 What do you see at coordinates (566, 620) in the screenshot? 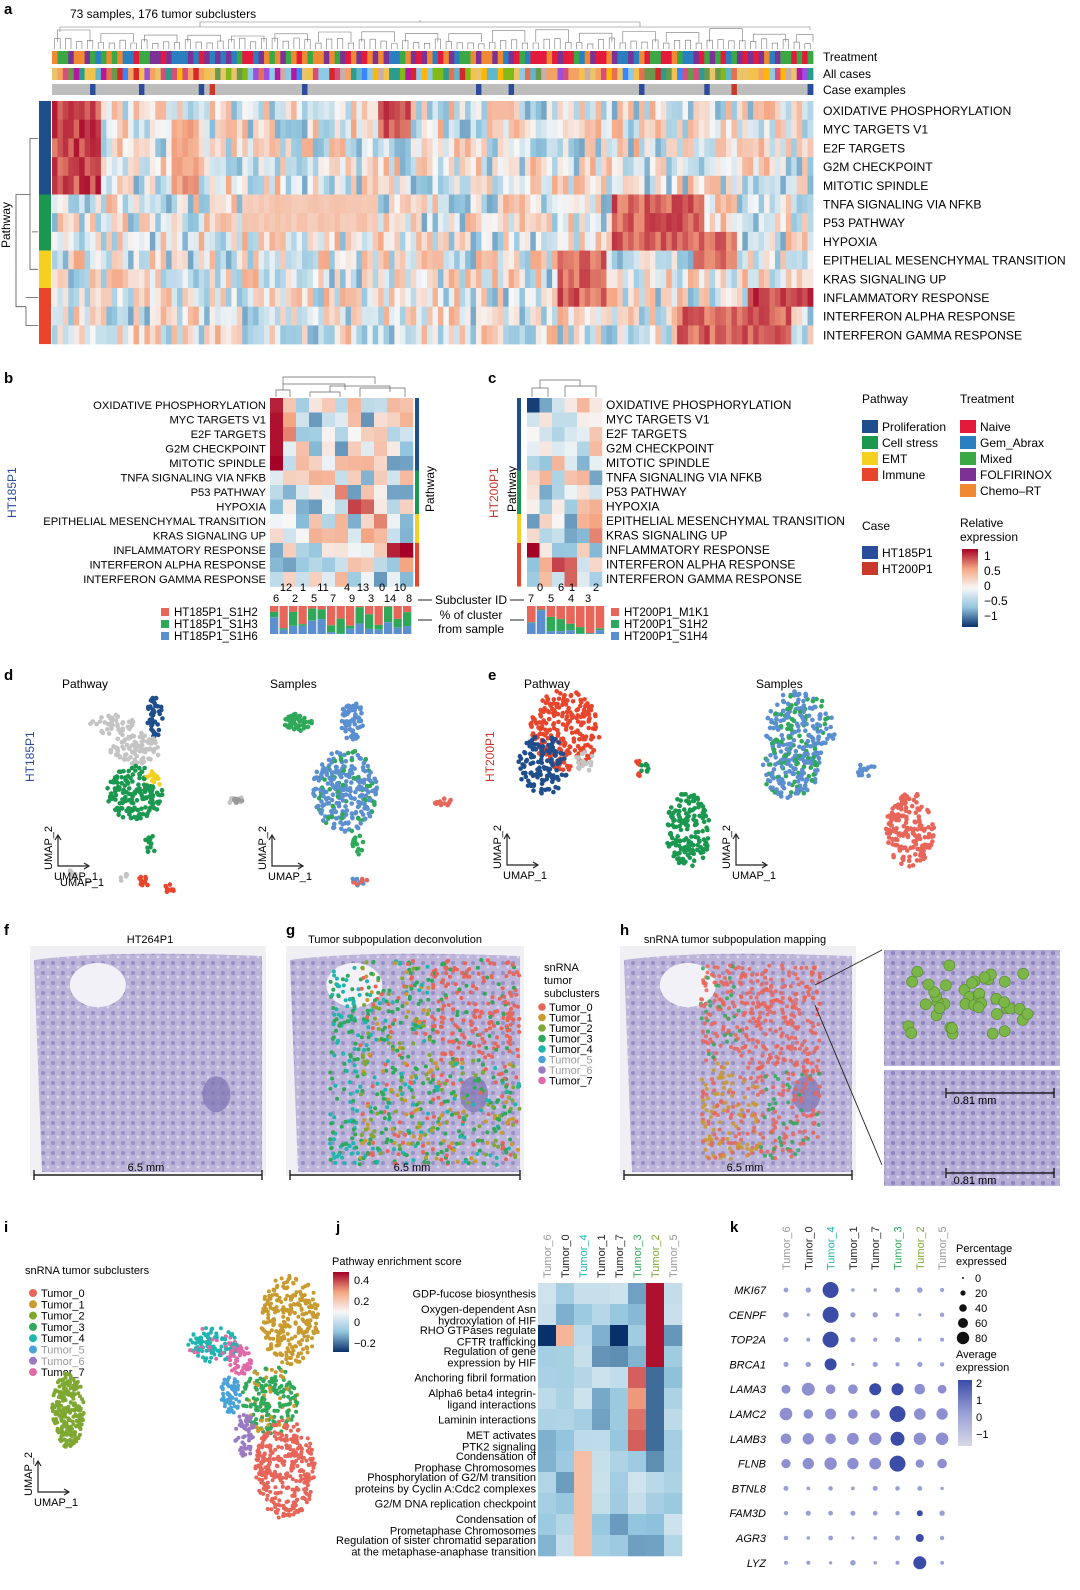
I see `heatmap-c-sample-fraction-bars` at bounding box center [566, 620].